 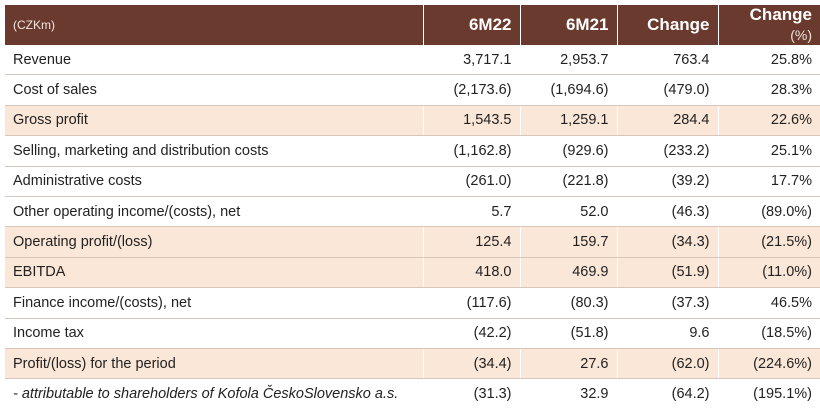 I want to click on row-label: Administrative costs, so click(x=214, y=181).